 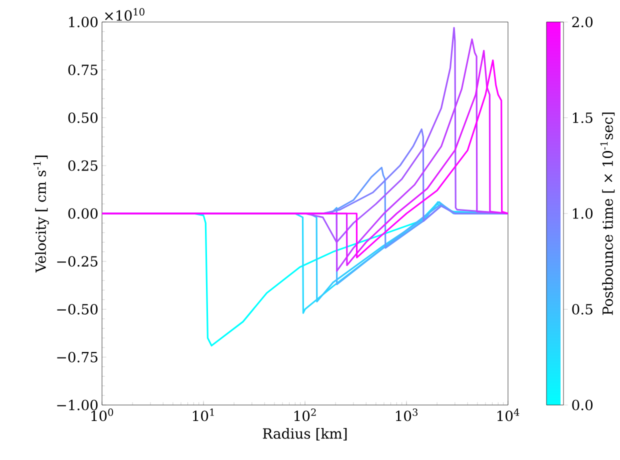 I want to click on y-tick-label: −1.00, so click(x=77, y=405).